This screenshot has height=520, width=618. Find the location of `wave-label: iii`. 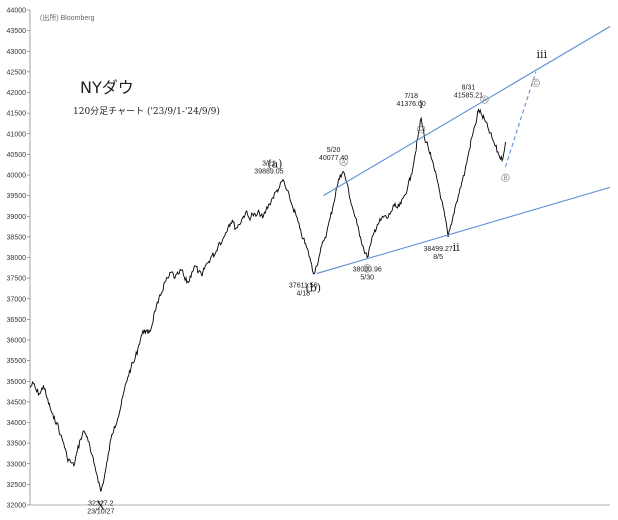

wave-label: iii is located at coordinates (542, 54).